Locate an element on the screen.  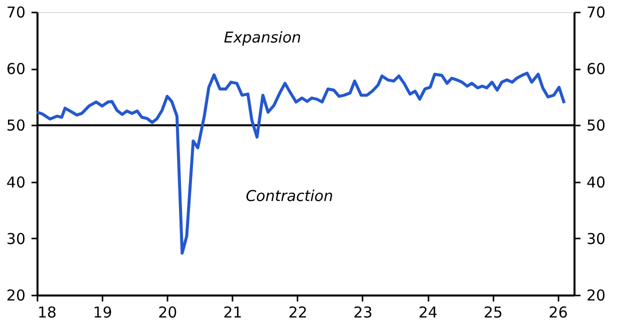
x-tick-label: 18 is located at coordinates (47, 313).